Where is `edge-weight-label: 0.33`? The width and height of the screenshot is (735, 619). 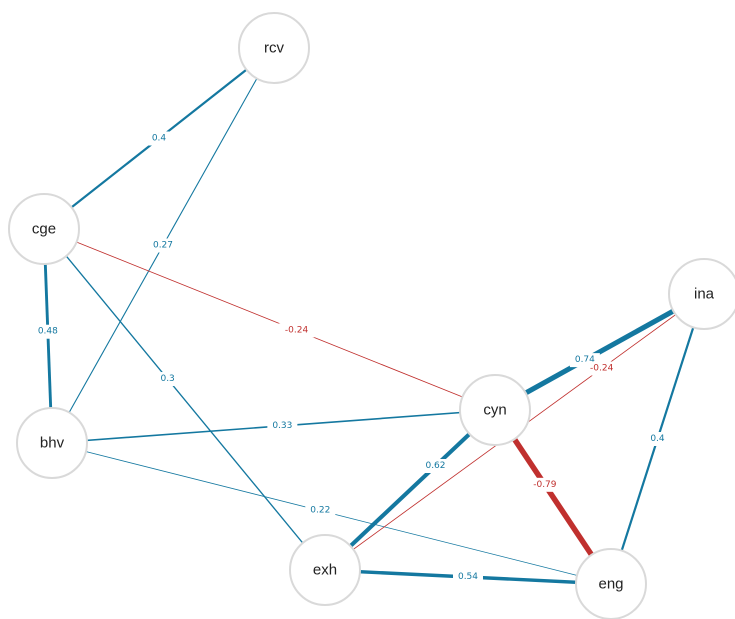
edge-weight-label: 0.33 is located at coordinates (282, 426).